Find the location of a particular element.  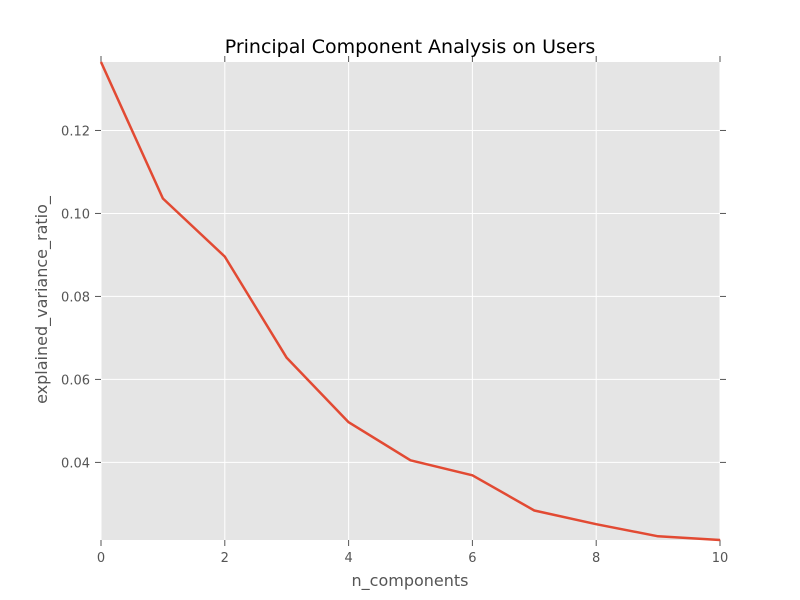

x-tick-label: 6 is located at coordinates (472, 558).